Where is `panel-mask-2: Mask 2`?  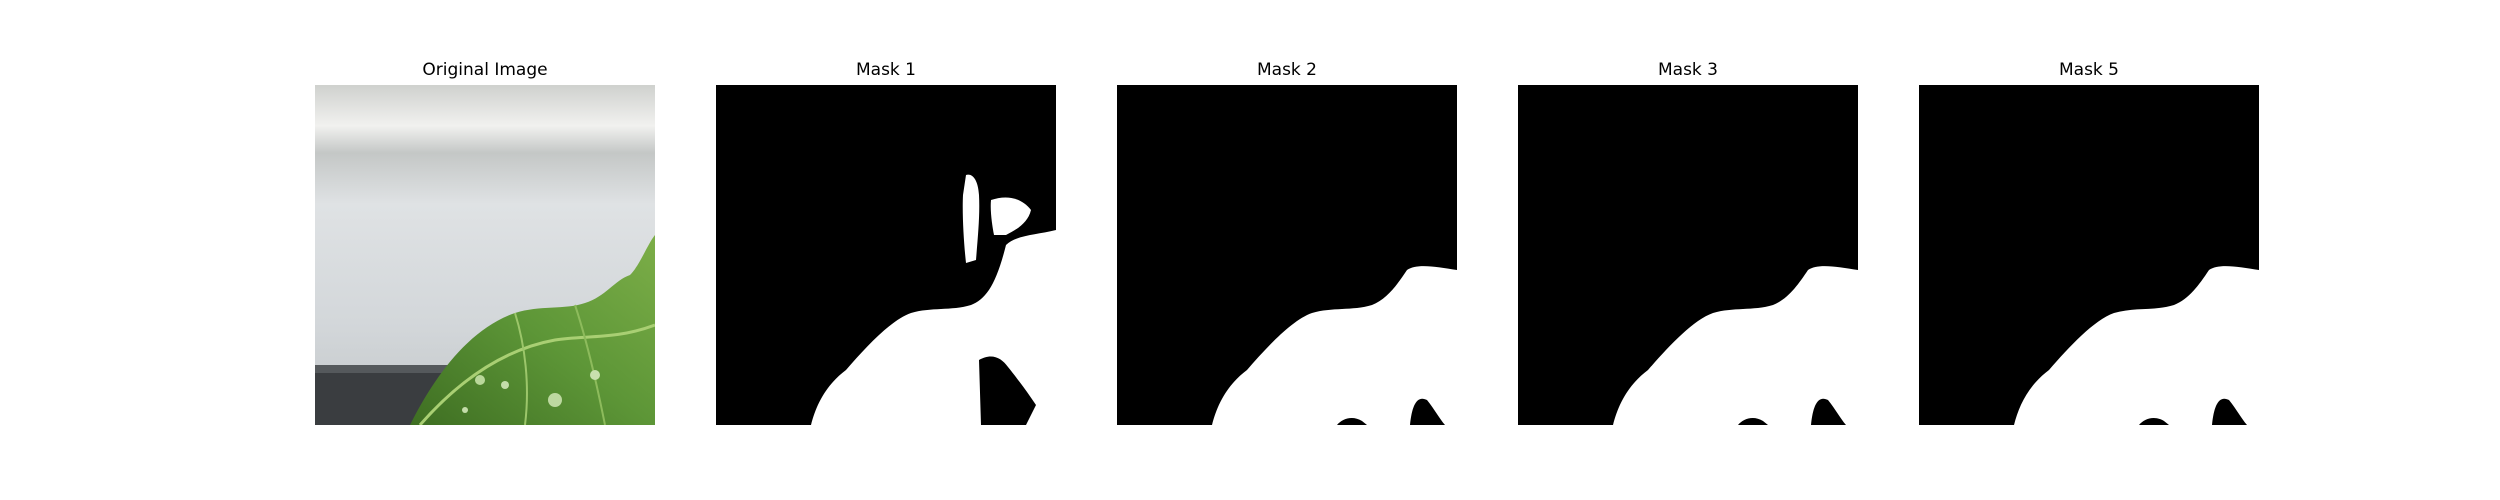
panel-mask-2: Mask 2 is located at coordinates (1287, 242).